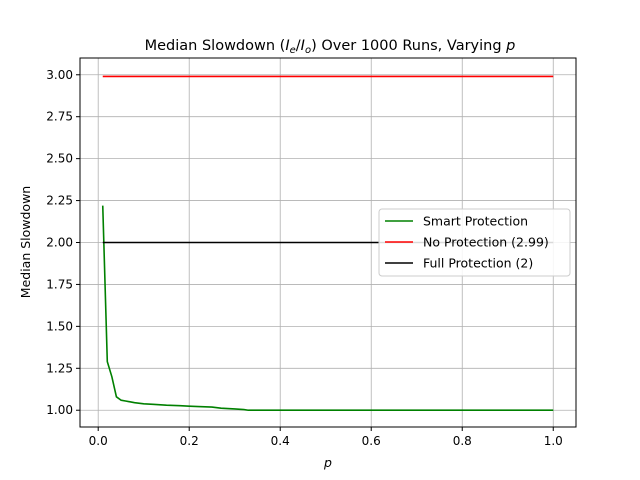 The height and width of the screenshot is (480, 640). I want to click on x-tick-label: 0.6, so click(371, 441).